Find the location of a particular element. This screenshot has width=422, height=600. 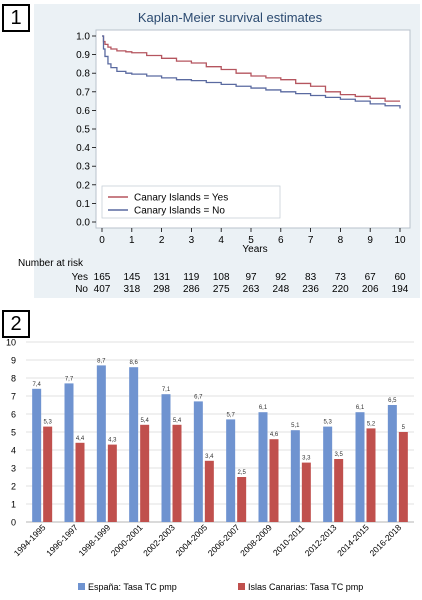

km-risk-value: 145 is located at coordinates (131, 277).